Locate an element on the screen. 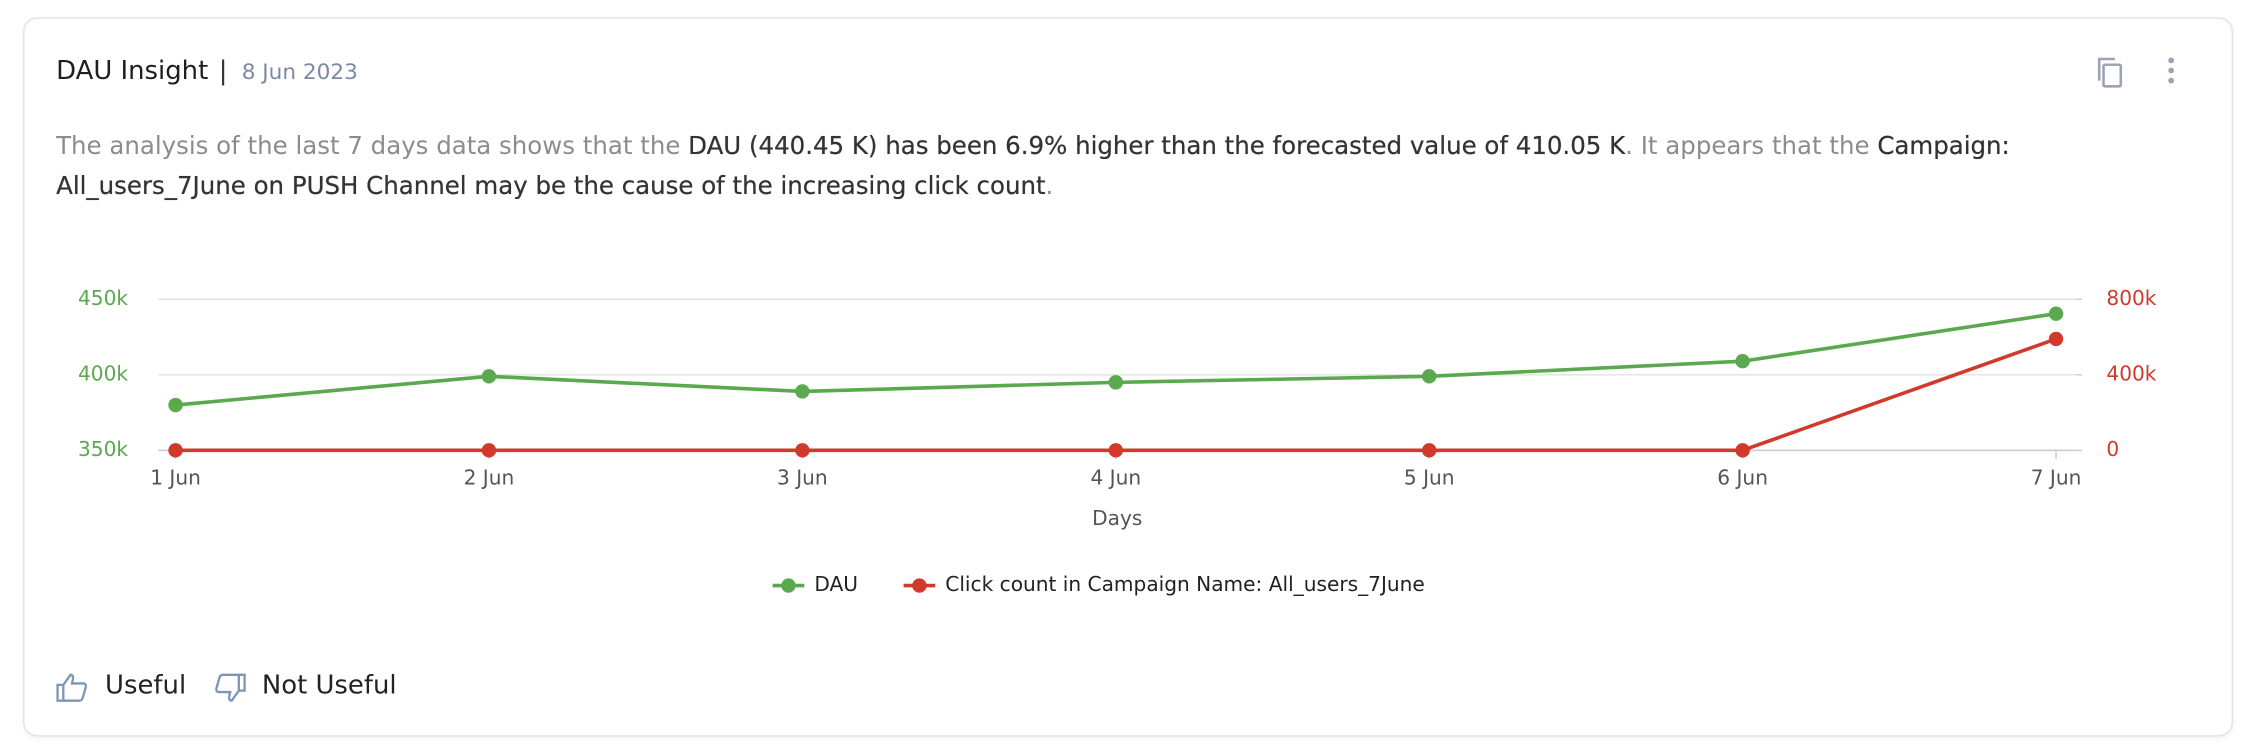 Image resolution: width=2256 pixels, height=756 pixels. y-tick-label: 450k is located at coordinates (103, 298).